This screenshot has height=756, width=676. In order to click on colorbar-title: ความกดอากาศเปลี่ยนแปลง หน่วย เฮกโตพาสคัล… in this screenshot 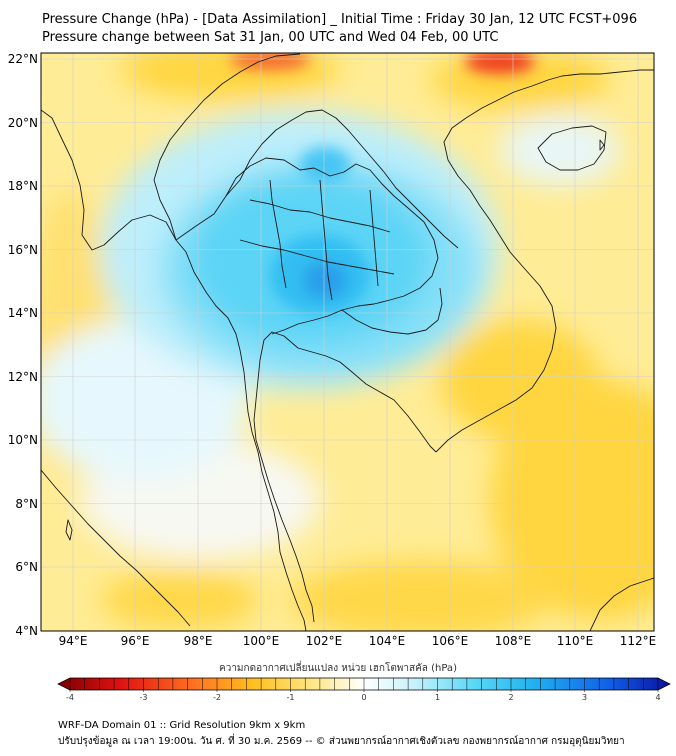, I will do `click(338, 668)`.